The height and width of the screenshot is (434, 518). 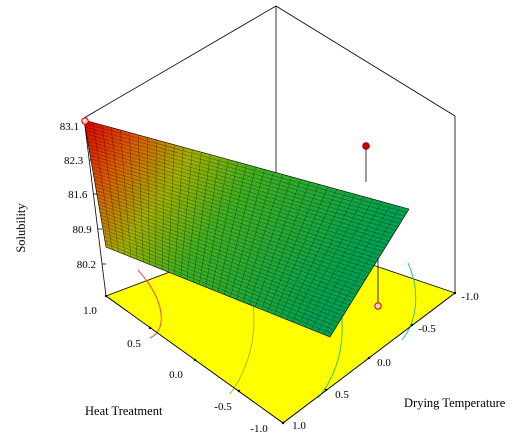 I want to click on y-axis-title: Drying Temperature, so click(x=455, y=403).